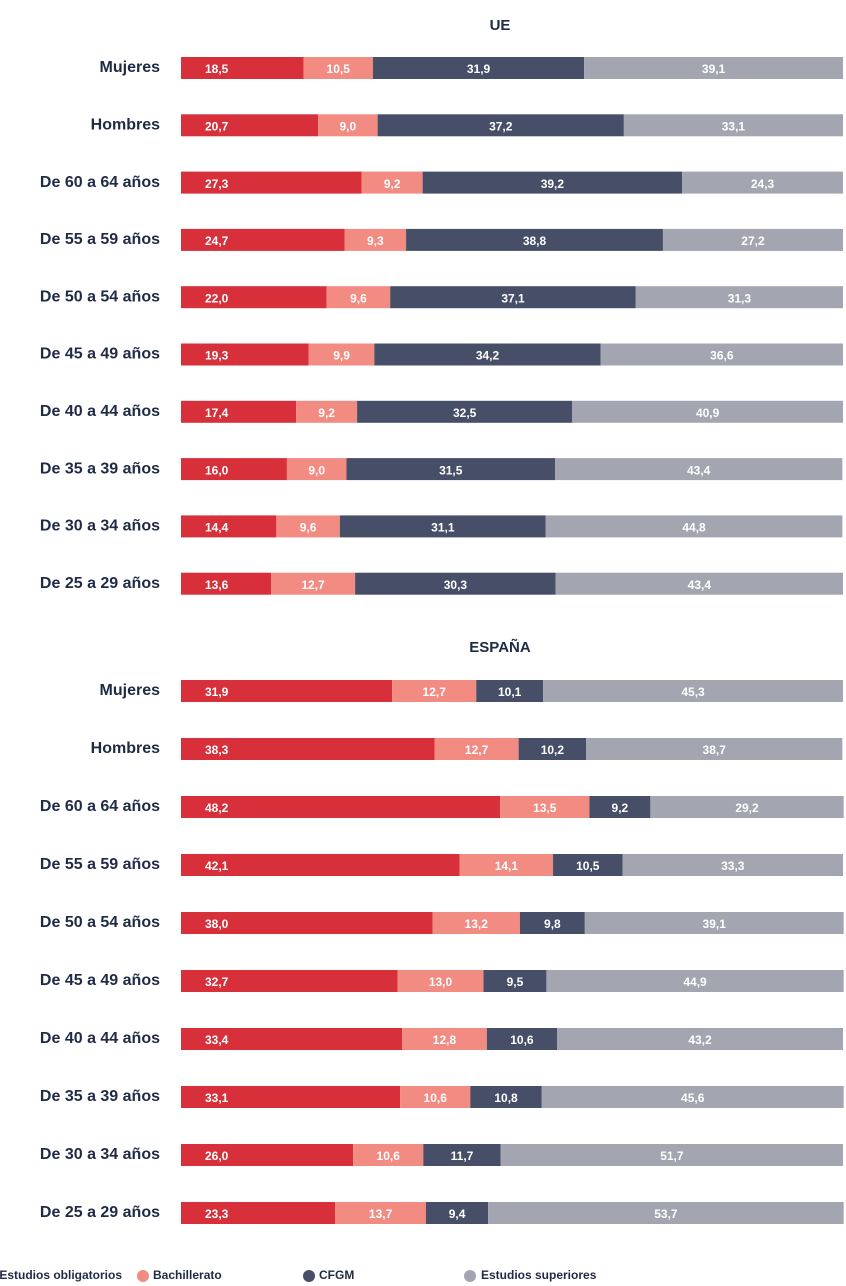  Describe the element at coordinates (100, 922) in the screenshot. I see `category-label: De 50 a 54 años` at that location.